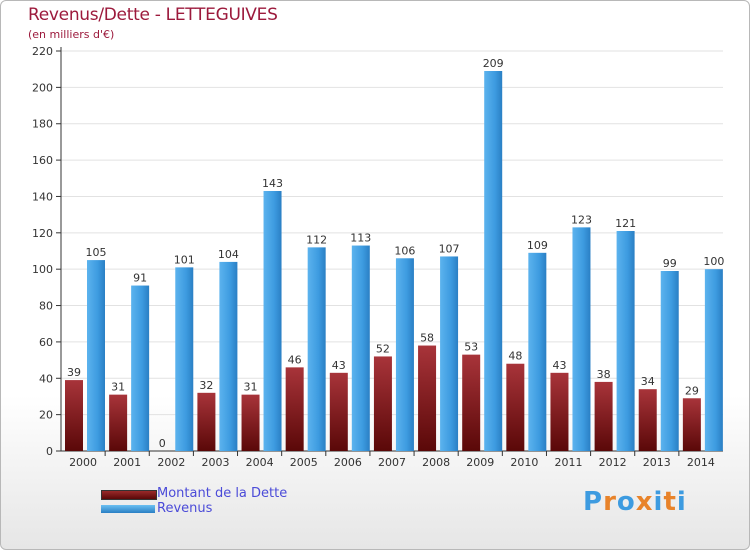 This screenshot has width=750, height=550. What do you see at coordinates (524, 462) in the screenshot?
I see `x-tick-label: 2010` at bounding box center [524, 462].